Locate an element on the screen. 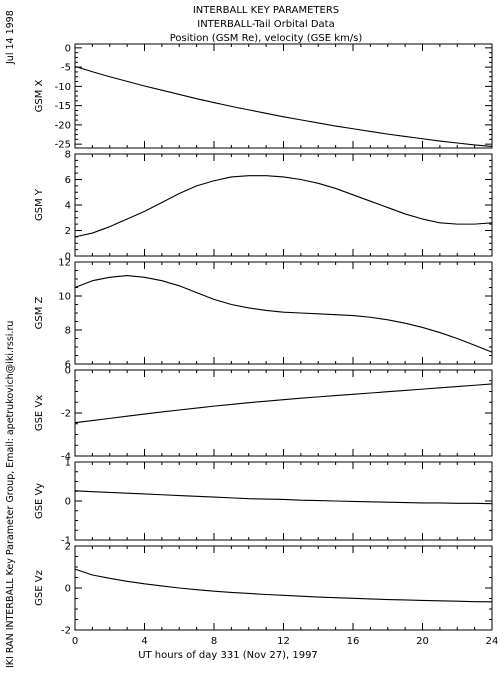 The image size is (504, 684). y-axis-label: GSE Vx is located at coordinates (39, 413).